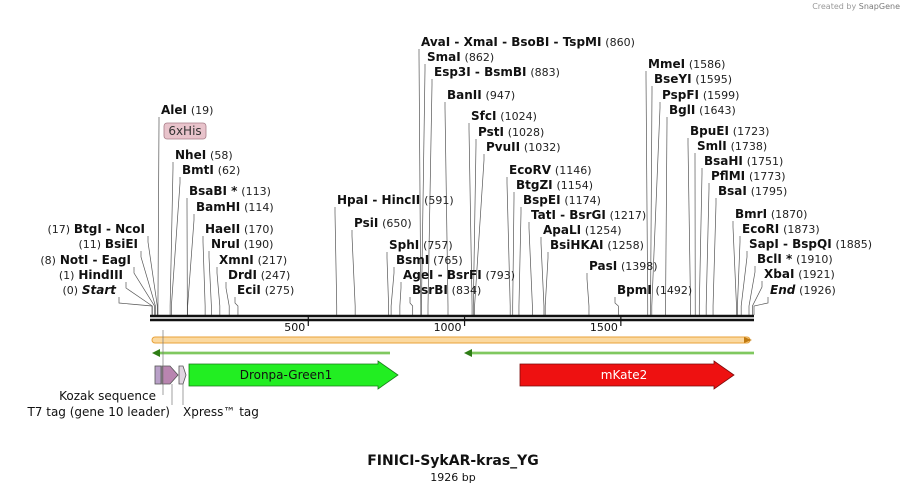  I want to click on 6xhis-label: 6xHis, so click(184, 131).